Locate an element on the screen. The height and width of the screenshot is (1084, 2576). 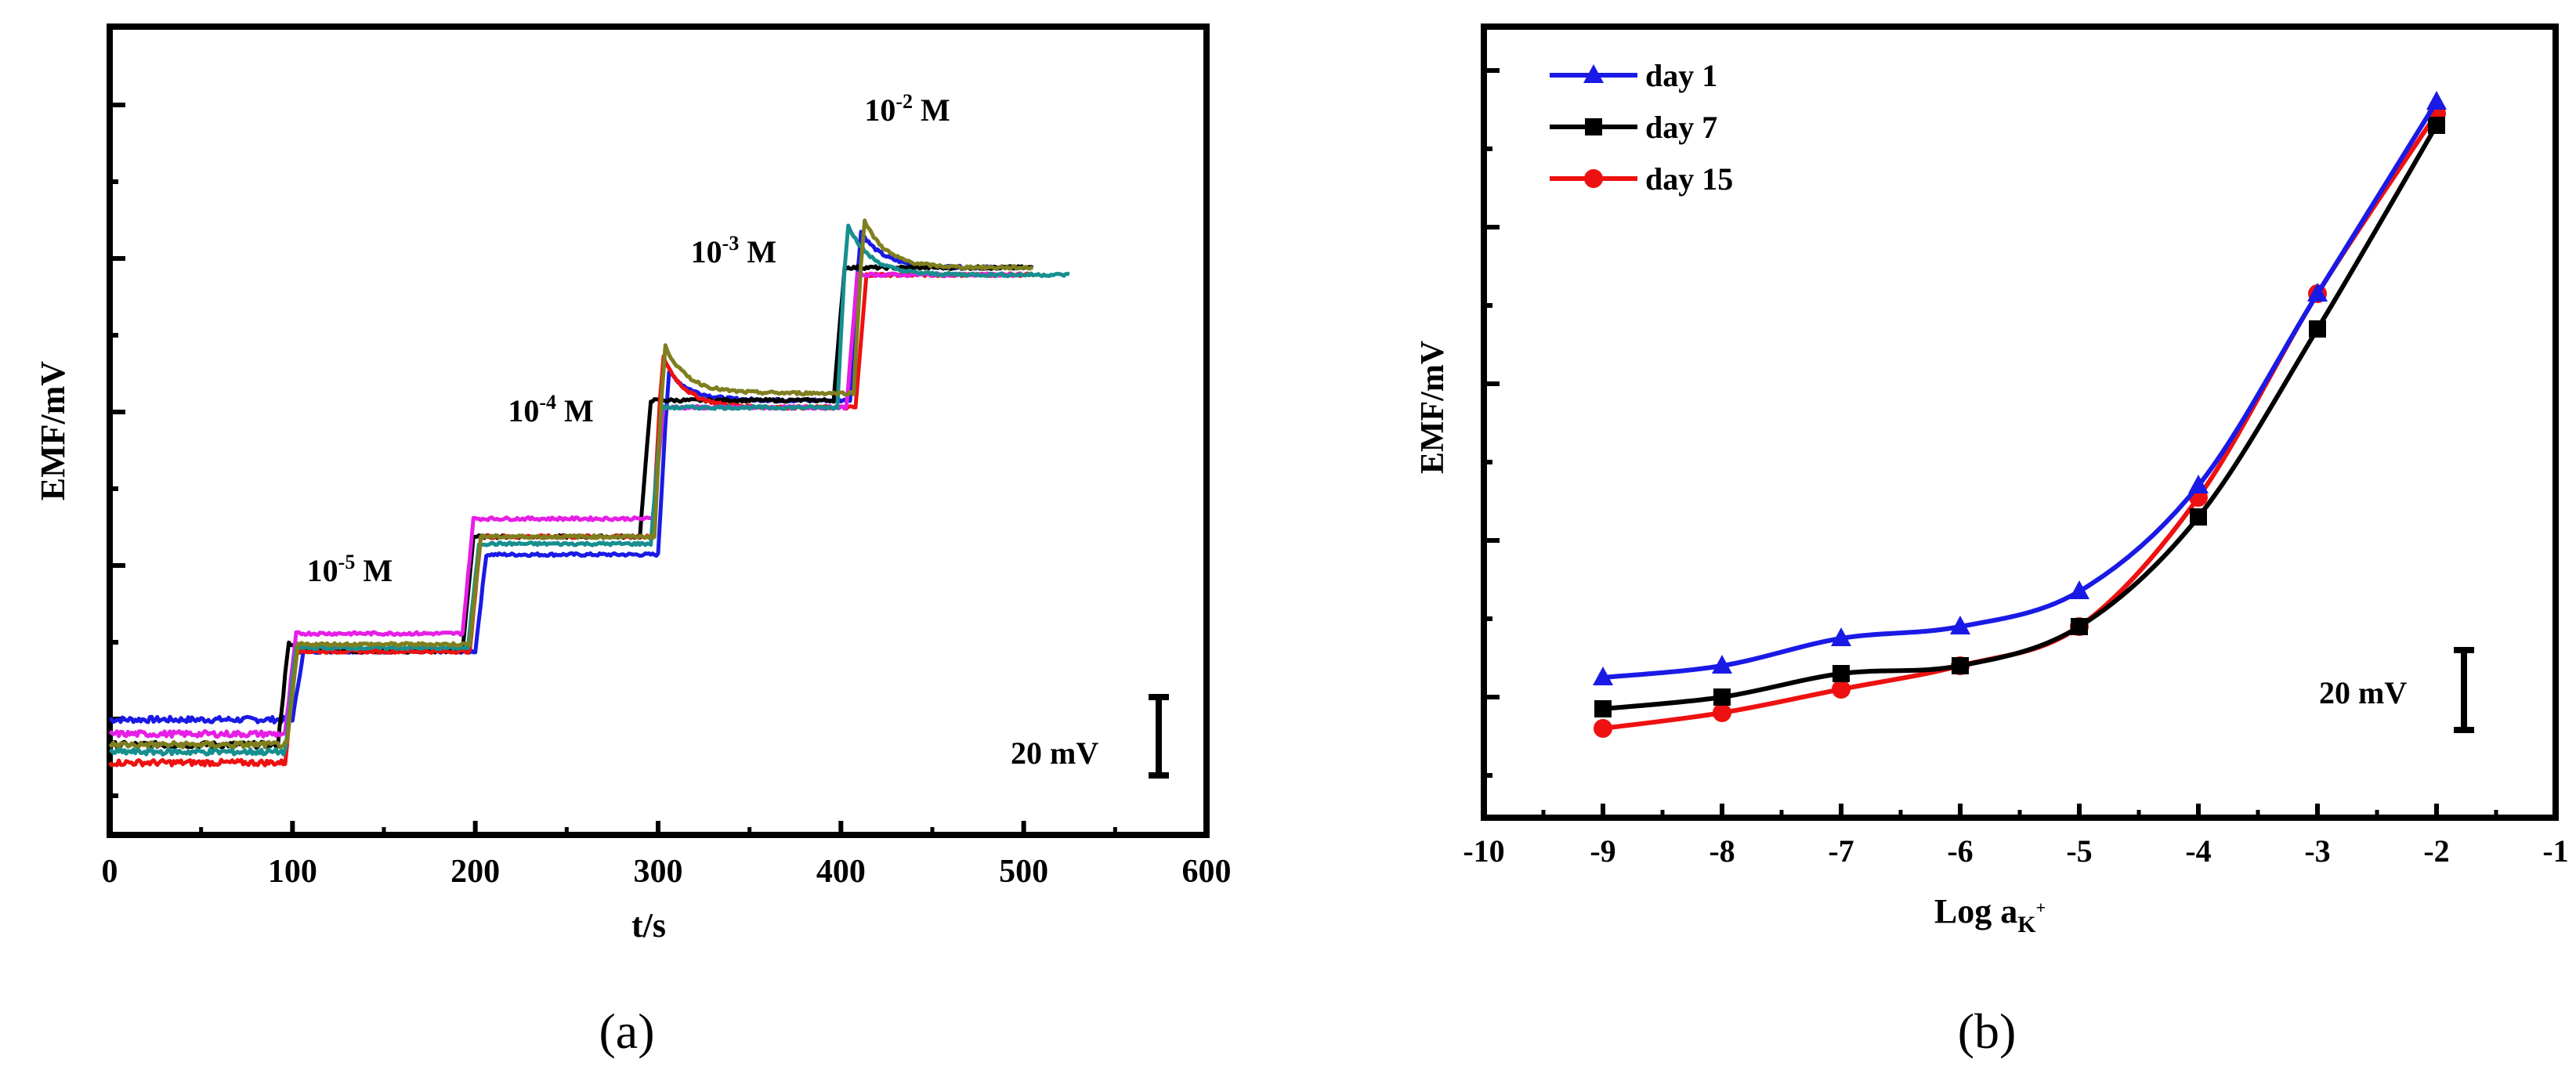
chart-a-scale-label: 20 mV is located at coordinates (1054, 753).